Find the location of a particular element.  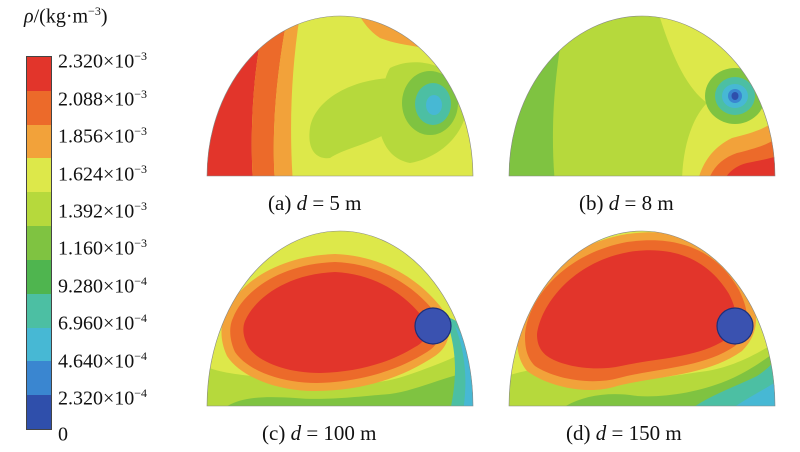

tick-mantissa: 6.960×10 is located at coordinates (96, 323).